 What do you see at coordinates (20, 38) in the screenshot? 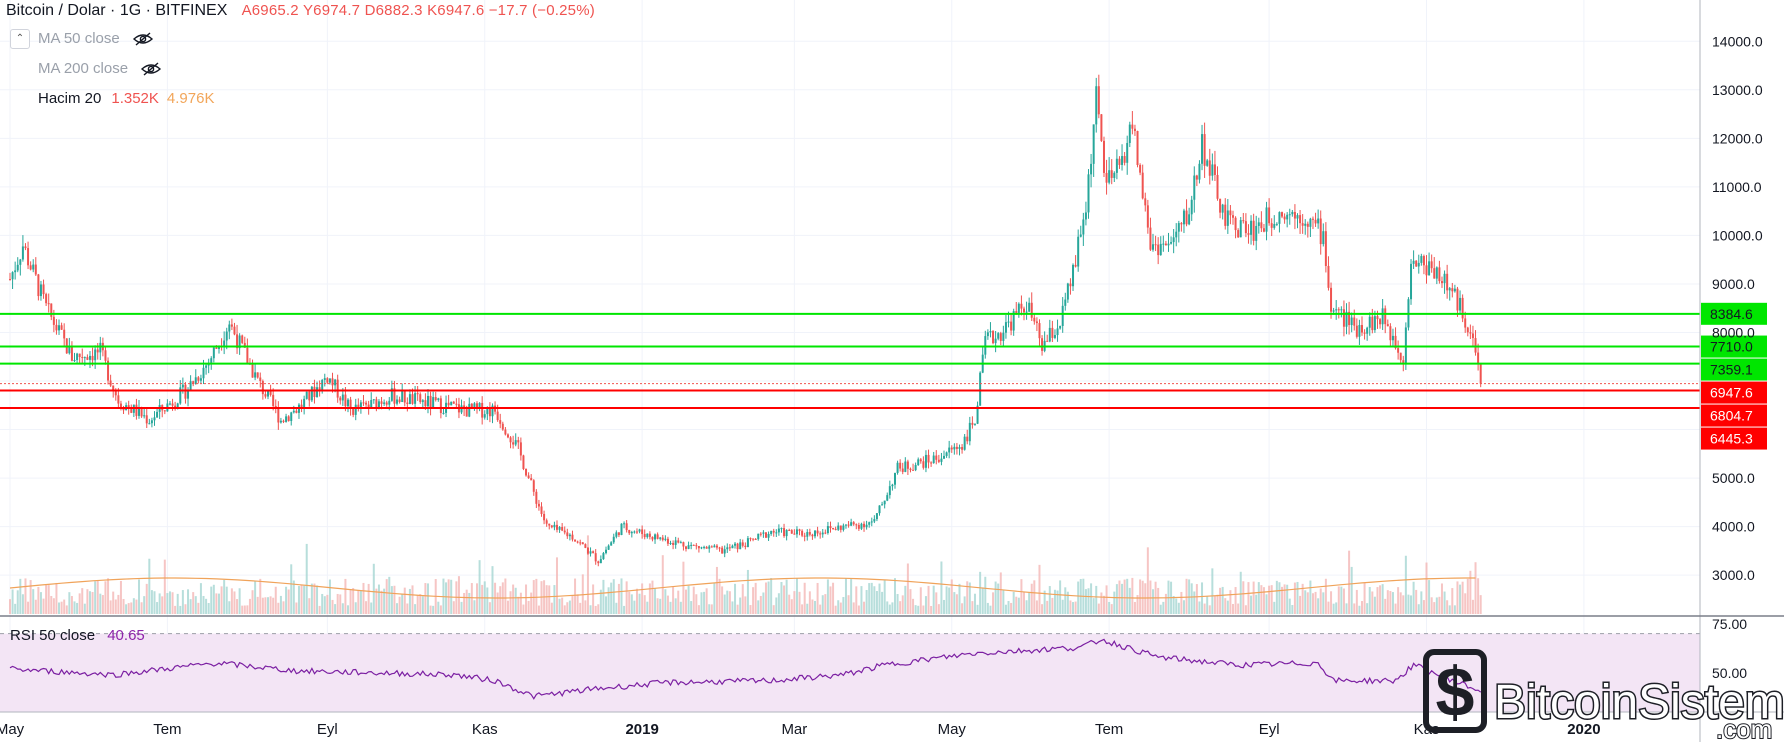
I see `collapse-chevron-icon: ⌃` at bounding box center [20, 38].